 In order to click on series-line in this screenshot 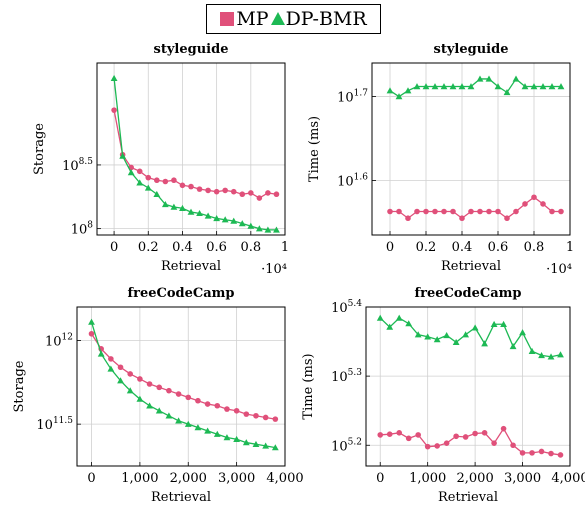, I will do `click(195, 154)`.